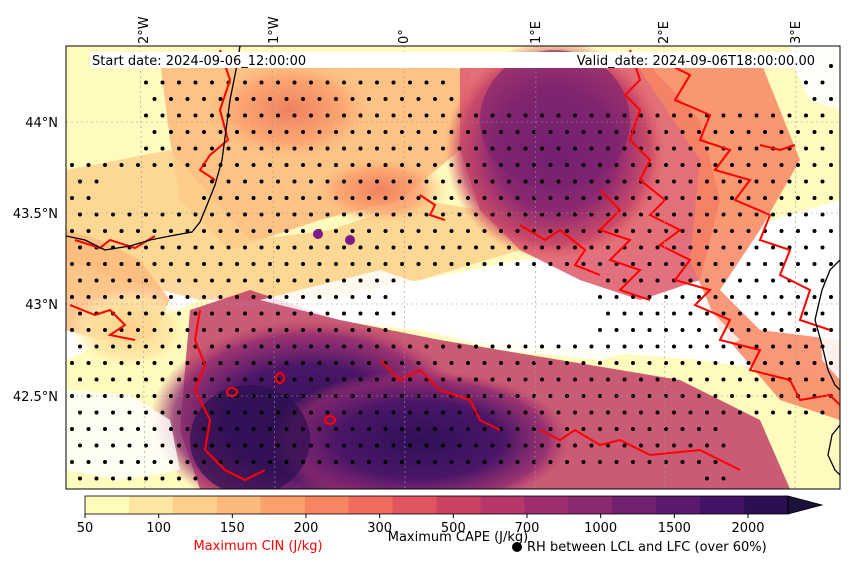 This screenshot has height=565, width=850. Describe the element at coordinates (215, 115) in the screenshot. I see `cin-contour-northwest` at that location.